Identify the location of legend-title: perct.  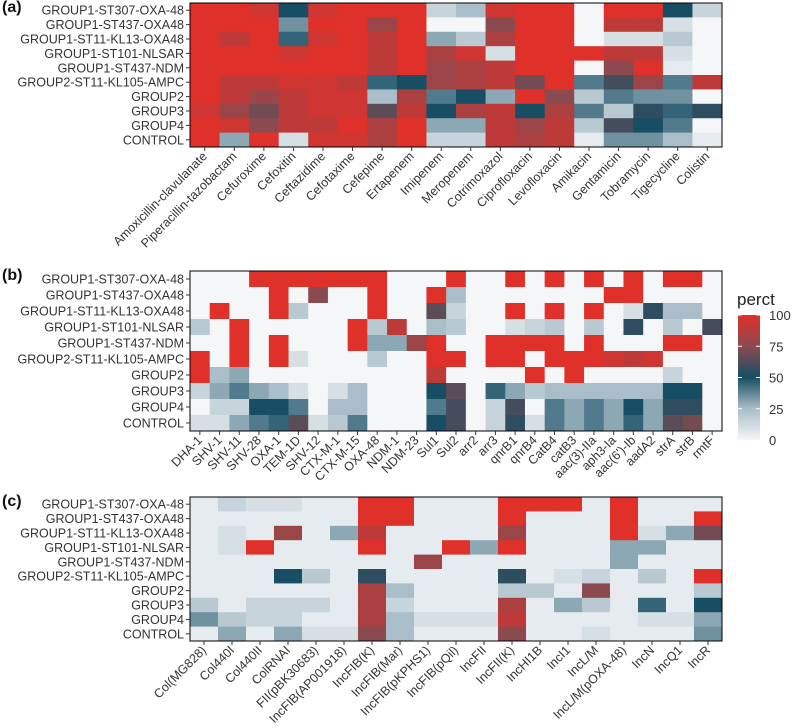
(756, 299).